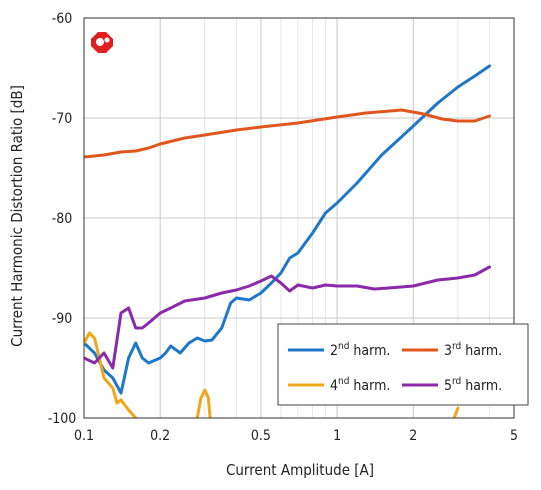  I want to click on x-tick-label: 2, so click(413, 436).